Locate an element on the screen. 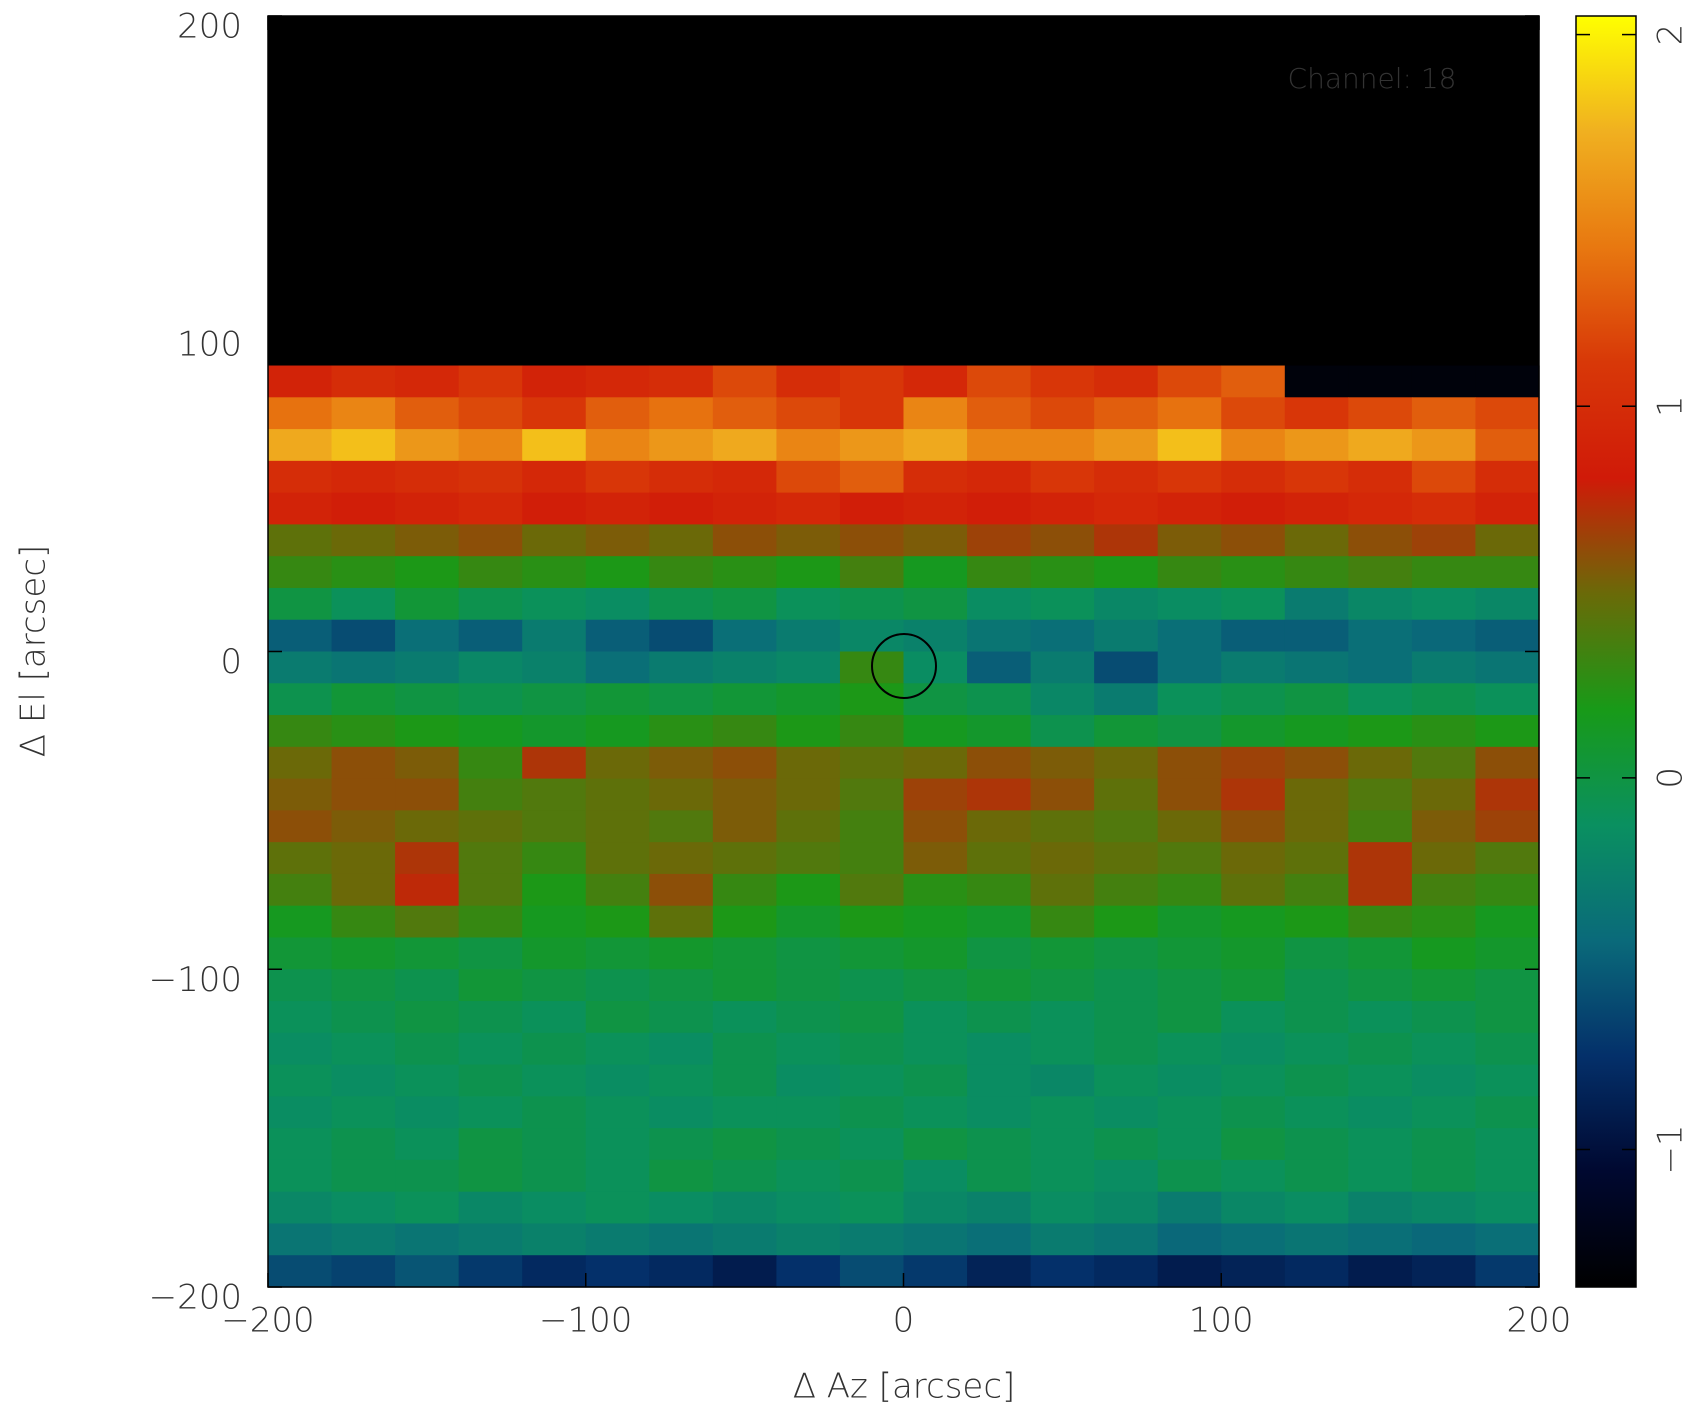 Image resolution: width=1694 pixels, height=1412 pixels. y-tick-label: 0 is located at coordinates (231, 662).